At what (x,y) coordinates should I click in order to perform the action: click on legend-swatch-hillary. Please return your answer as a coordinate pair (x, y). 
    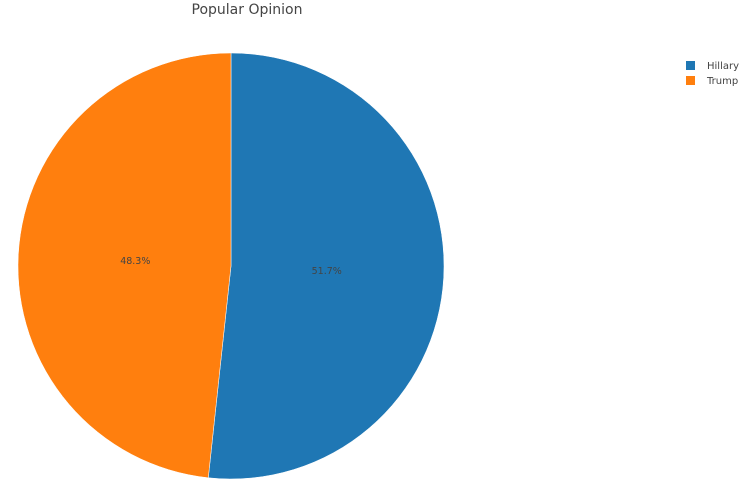
    Looking at the image, I should click on (690, 65).